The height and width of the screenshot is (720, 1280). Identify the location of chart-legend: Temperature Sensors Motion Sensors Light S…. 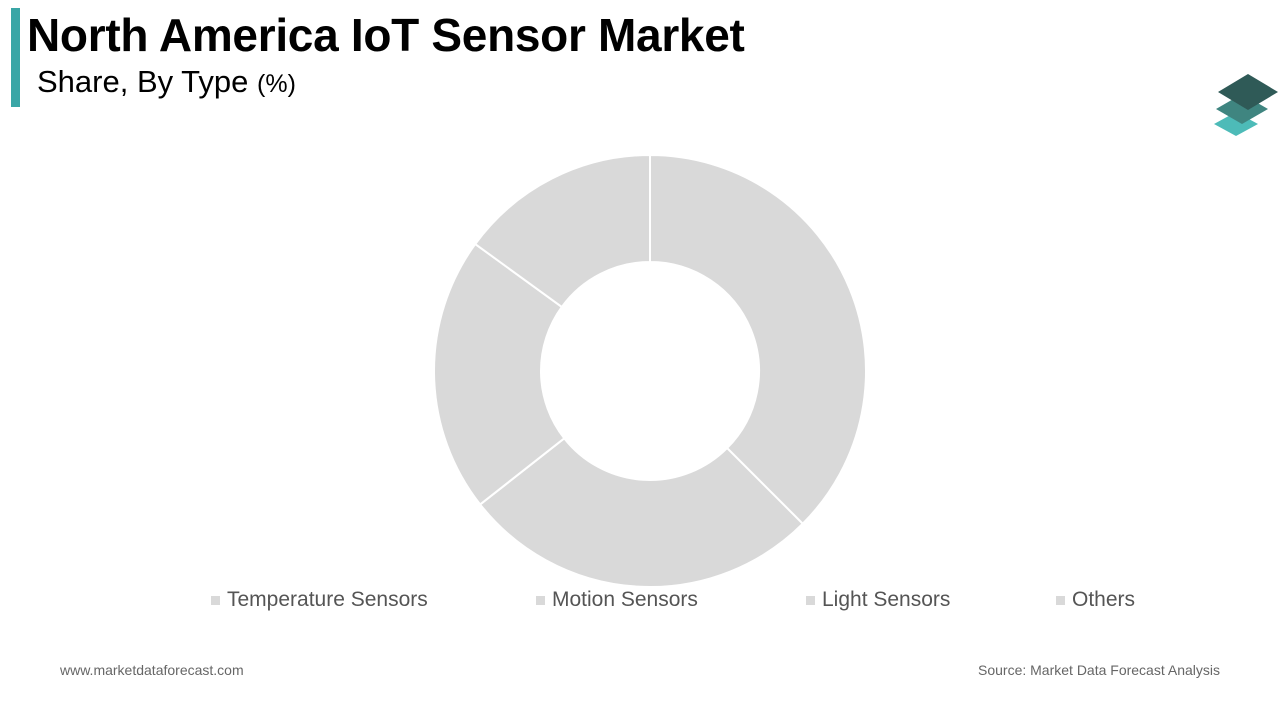
(640, 602).